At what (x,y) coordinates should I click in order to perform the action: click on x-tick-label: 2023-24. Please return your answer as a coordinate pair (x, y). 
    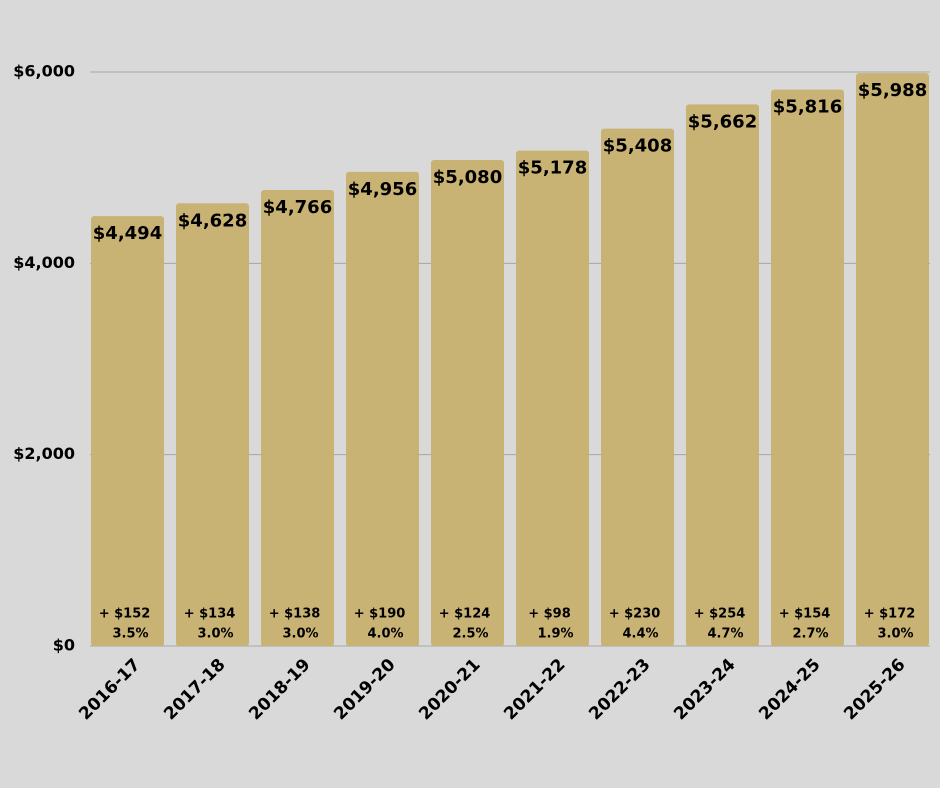
    Looking at the image, I should click on (704, 689).